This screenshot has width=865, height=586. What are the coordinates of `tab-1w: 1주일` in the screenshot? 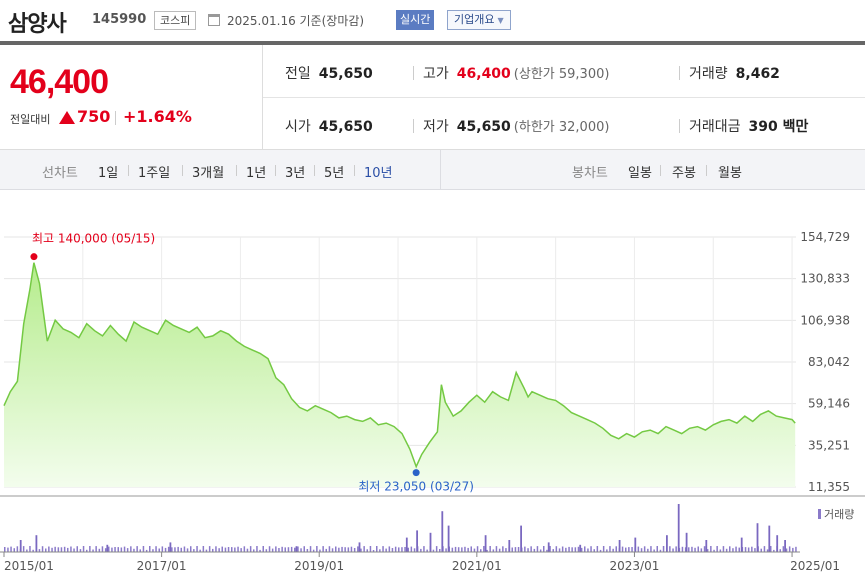 It's located at (154, 173).